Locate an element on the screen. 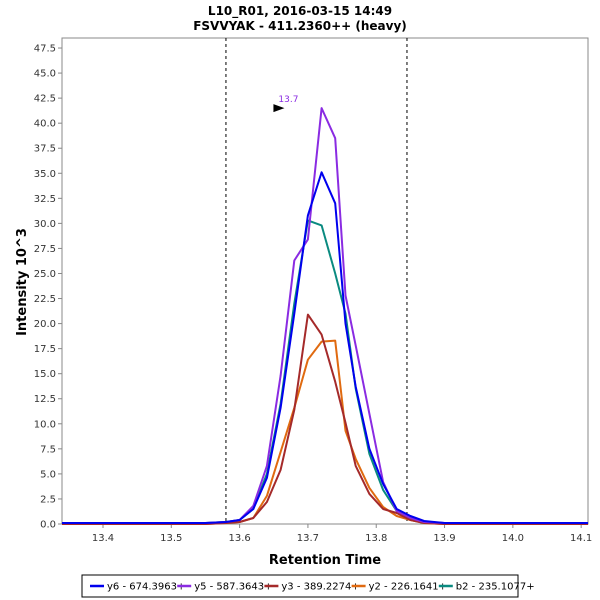 This screenshot has height=600, width=600. x-axis-label: Retention Time is located at coordinates (325, 560).